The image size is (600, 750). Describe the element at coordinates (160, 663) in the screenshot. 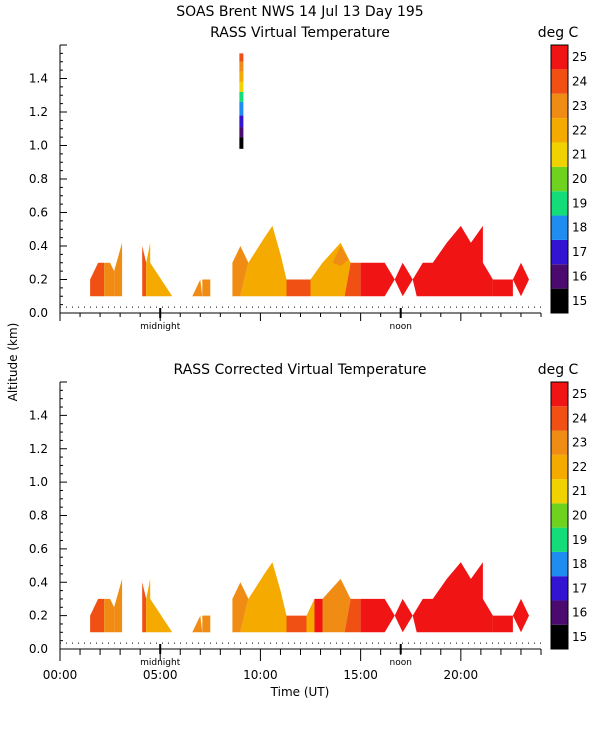

I see `day-marker-label: midnight` at that location.